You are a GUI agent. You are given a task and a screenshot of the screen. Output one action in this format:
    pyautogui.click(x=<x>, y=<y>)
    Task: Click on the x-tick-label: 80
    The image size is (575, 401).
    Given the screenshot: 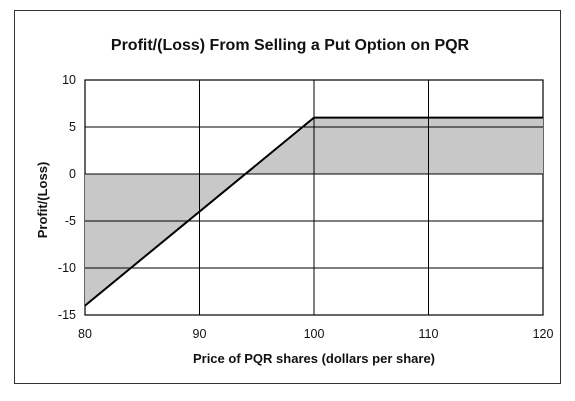 What is the action you would take?
    pyautogui.click(x=85, y=334)
    